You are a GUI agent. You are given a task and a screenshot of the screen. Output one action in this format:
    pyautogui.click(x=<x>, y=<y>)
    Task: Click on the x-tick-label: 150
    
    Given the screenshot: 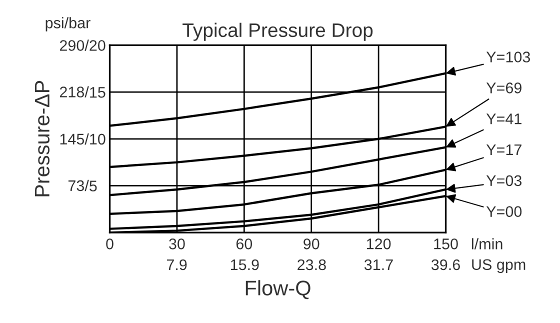 What is the action you would take?
    pyautogui.click(x=446, y=244)
    